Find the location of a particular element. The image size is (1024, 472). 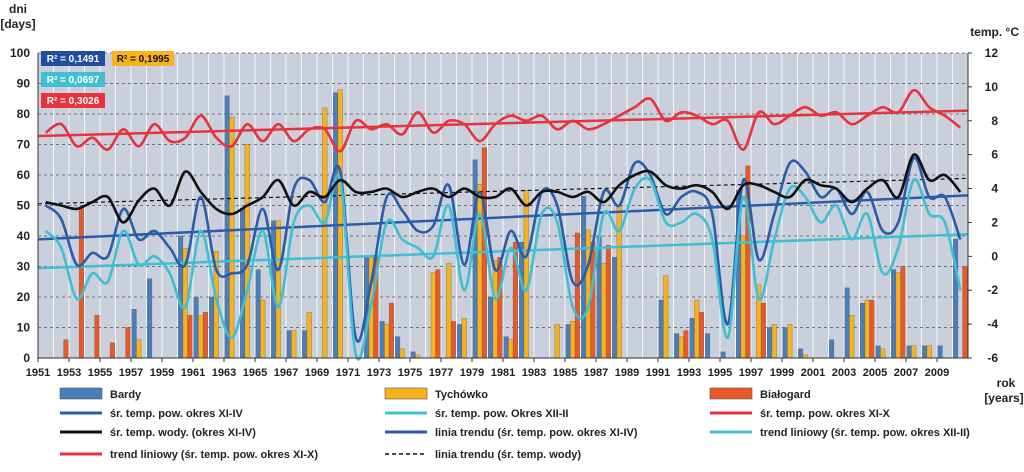

right-tick-label: 12 is located at coordinates (992, 53).